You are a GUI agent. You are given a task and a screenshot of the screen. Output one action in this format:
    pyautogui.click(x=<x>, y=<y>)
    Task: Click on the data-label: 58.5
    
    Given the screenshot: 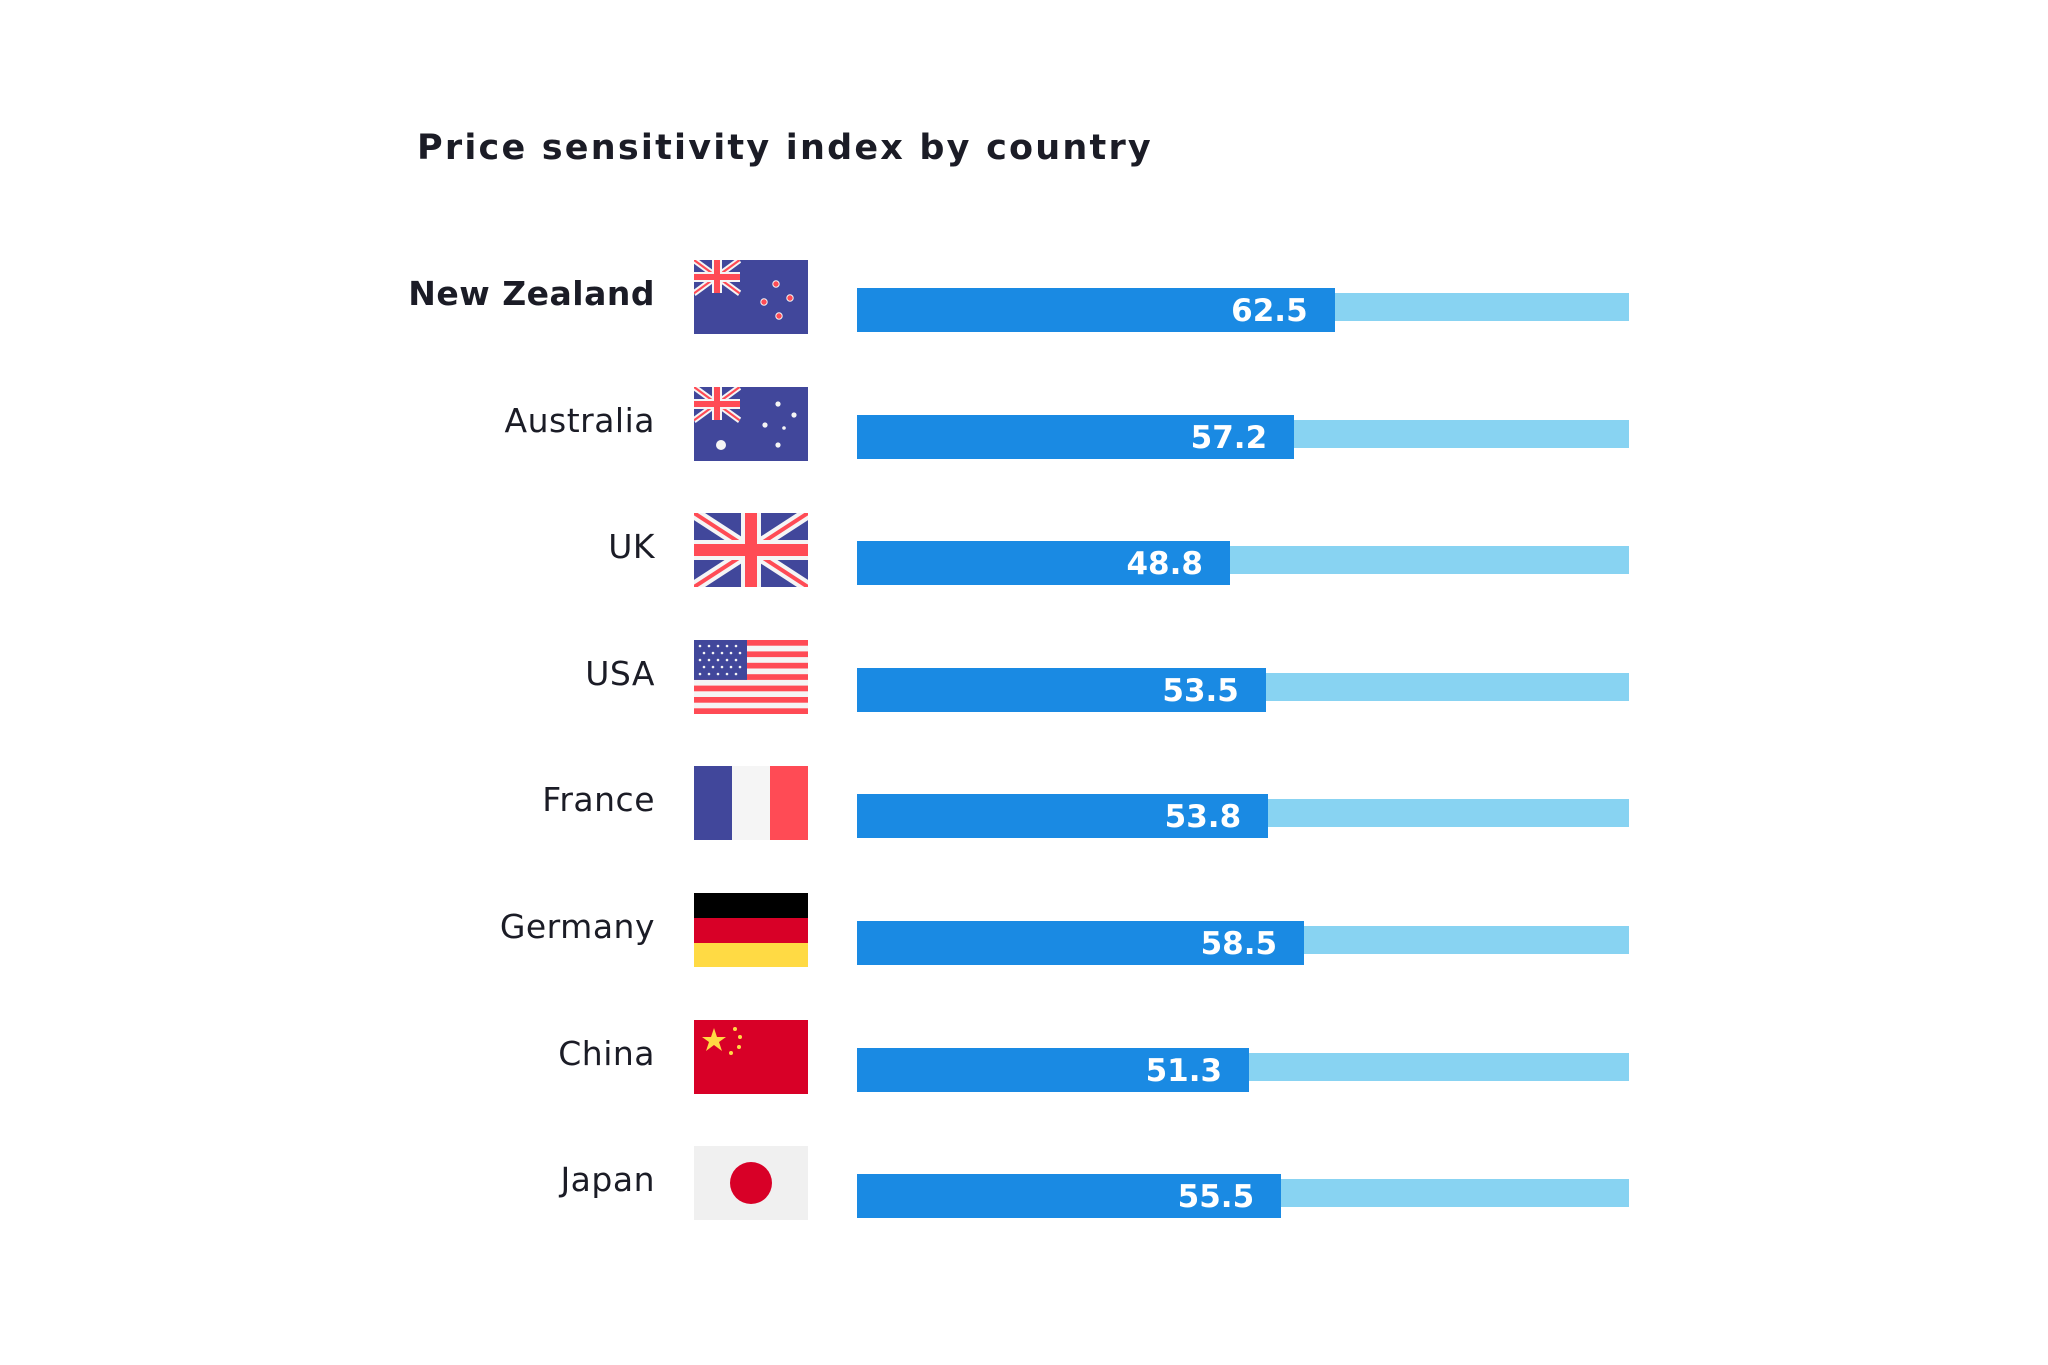 What is the action you would take?
    pyautogui.click(x=1239, y=944)
    